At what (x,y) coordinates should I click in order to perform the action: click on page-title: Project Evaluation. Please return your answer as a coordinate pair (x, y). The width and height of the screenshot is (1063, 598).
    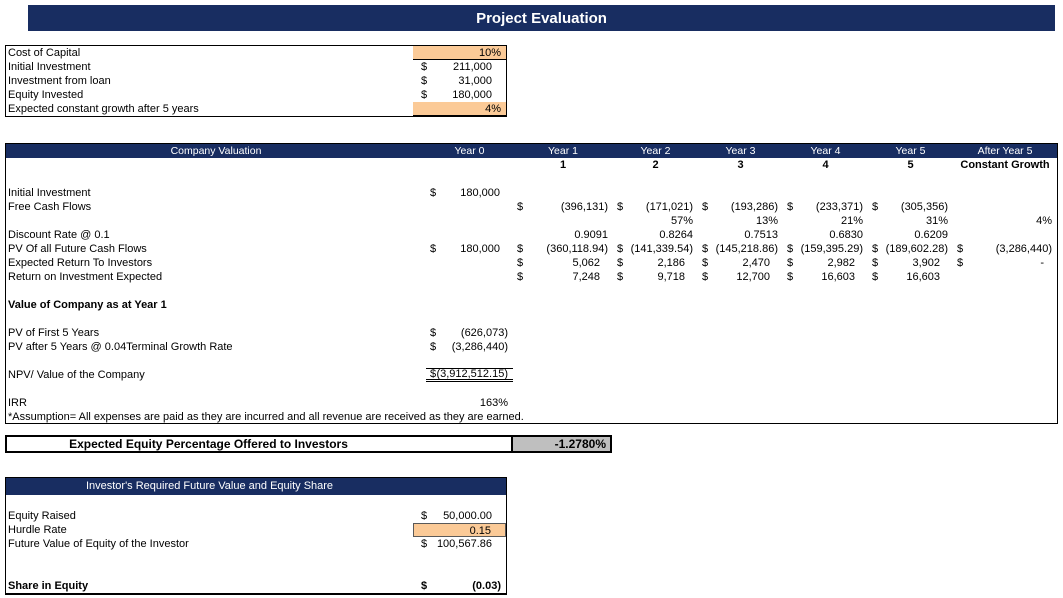
    Looking at the image, I should click on (541, 18).